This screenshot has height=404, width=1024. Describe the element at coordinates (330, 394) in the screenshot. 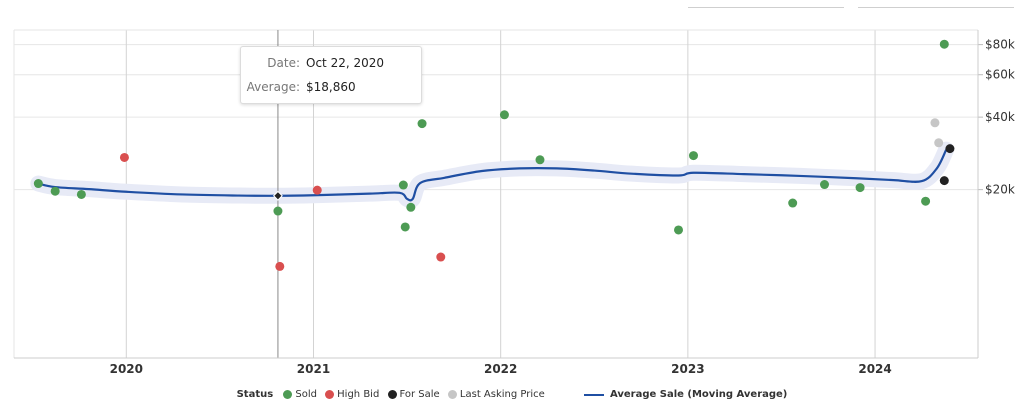

I see `legend-high-bid-marker` at that location.